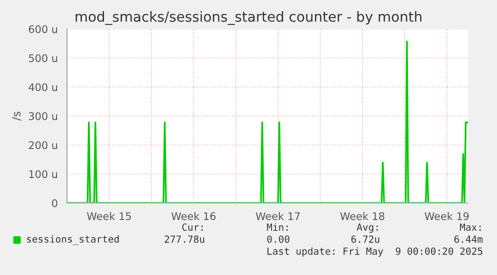 Image resolution: width=497 pixels, height=275 pixels. I want to click on text: Avg:, so click(367, 228).